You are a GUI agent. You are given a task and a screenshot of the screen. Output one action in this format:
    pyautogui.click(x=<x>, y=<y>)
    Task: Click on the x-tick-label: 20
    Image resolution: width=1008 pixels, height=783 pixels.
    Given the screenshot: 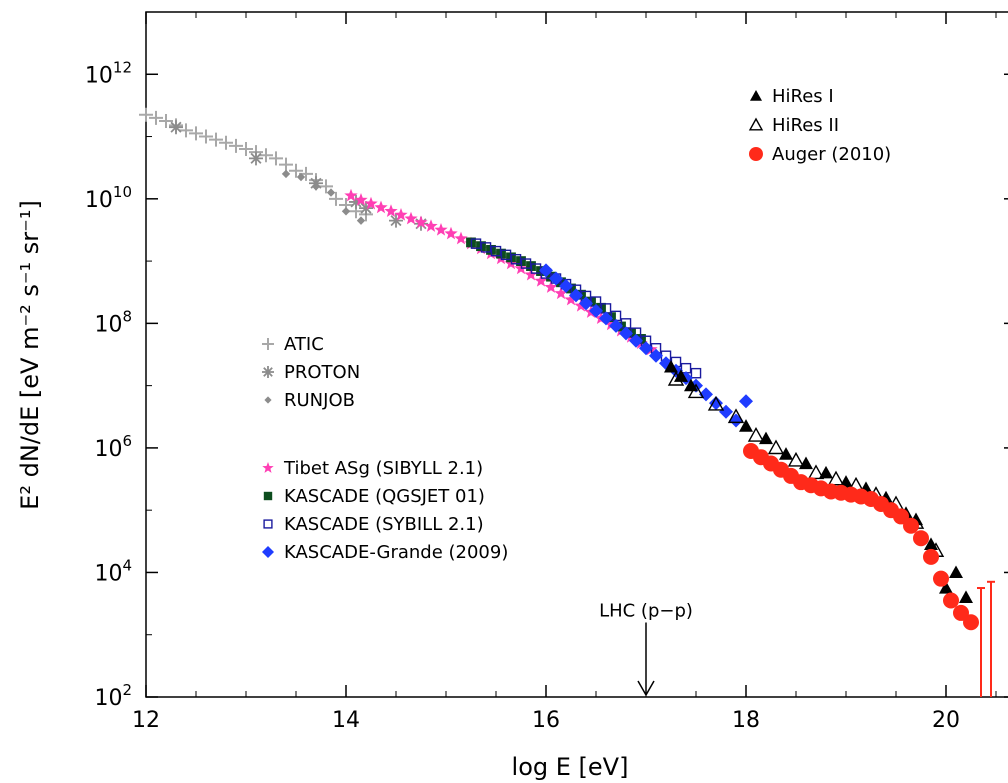 What is the action you would take?
    pyautogui.click(x=946, y=720)
    